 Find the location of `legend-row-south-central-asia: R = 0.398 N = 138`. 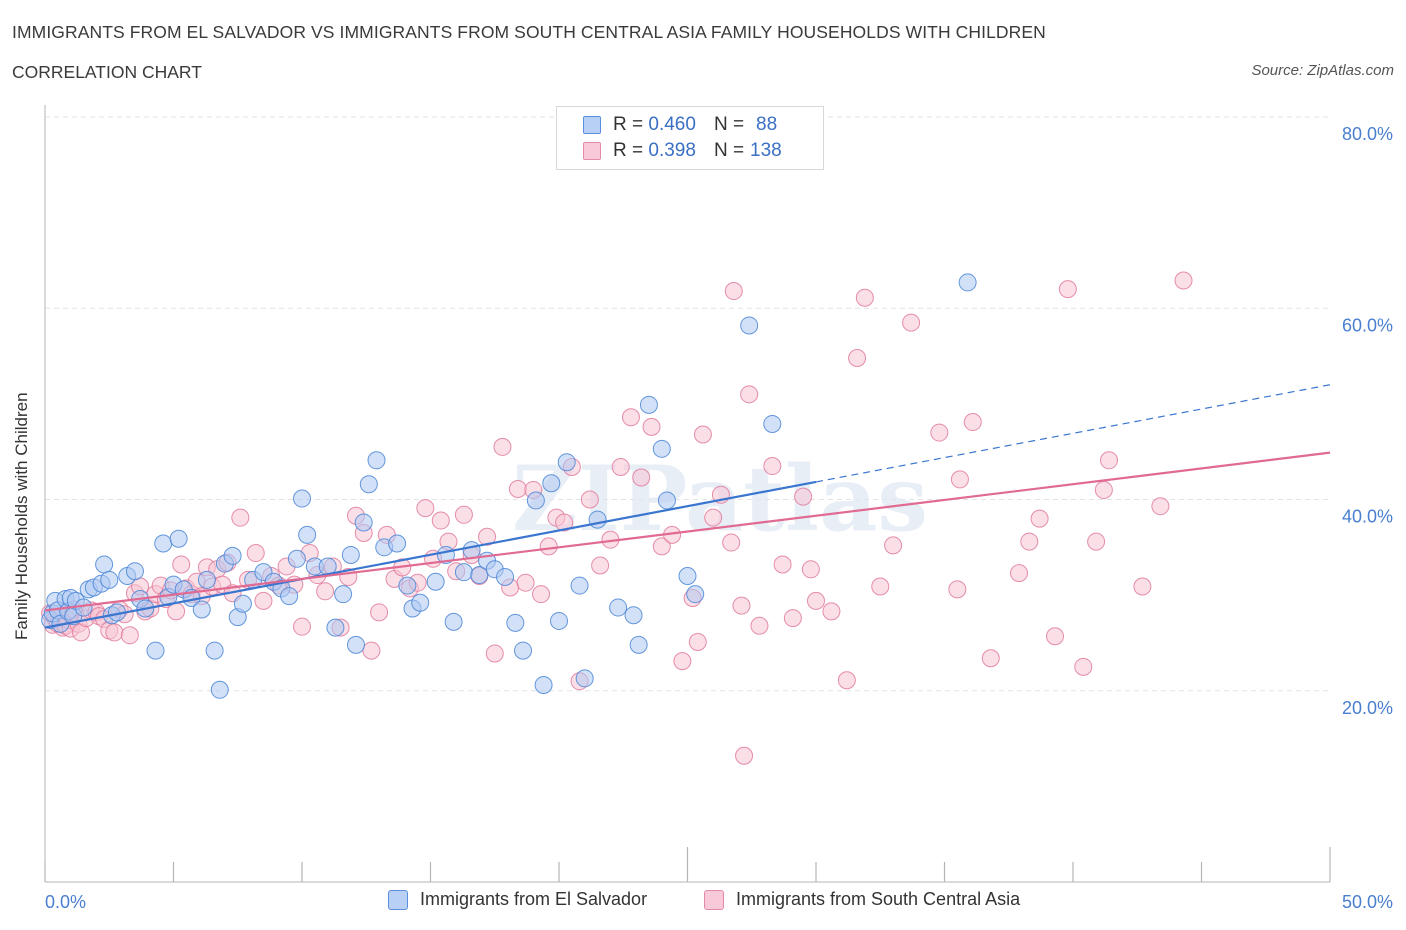

legend-row-south-central-asia: R = 0.398 N = 138 is located at coordinates (682, 151).